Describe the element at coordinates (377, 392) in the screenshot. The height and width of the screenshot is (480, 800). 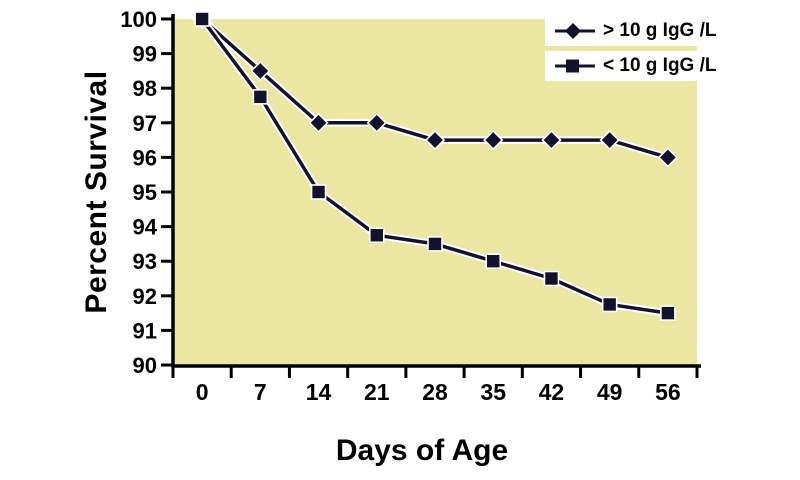
I see `x-axis-tick-label: 21` at that location.